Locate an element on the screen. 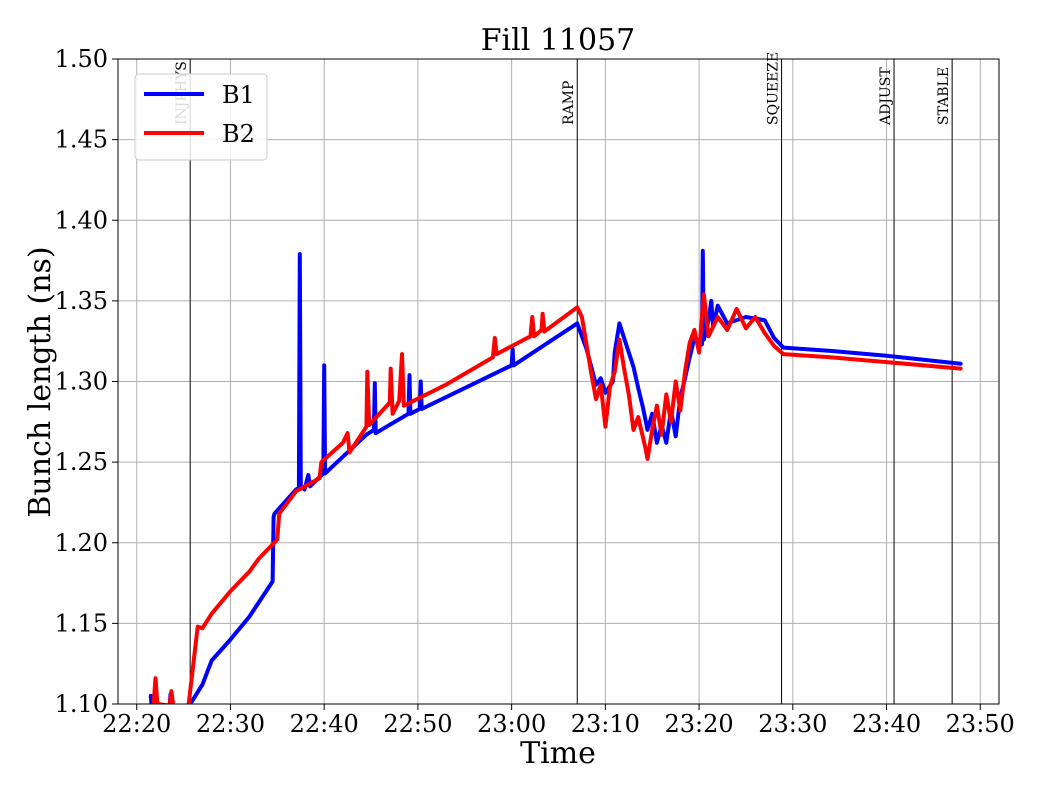 The image size is (1040, 800). y-axis-label: Bunch length (ns) is located at coordinates (40, 381).